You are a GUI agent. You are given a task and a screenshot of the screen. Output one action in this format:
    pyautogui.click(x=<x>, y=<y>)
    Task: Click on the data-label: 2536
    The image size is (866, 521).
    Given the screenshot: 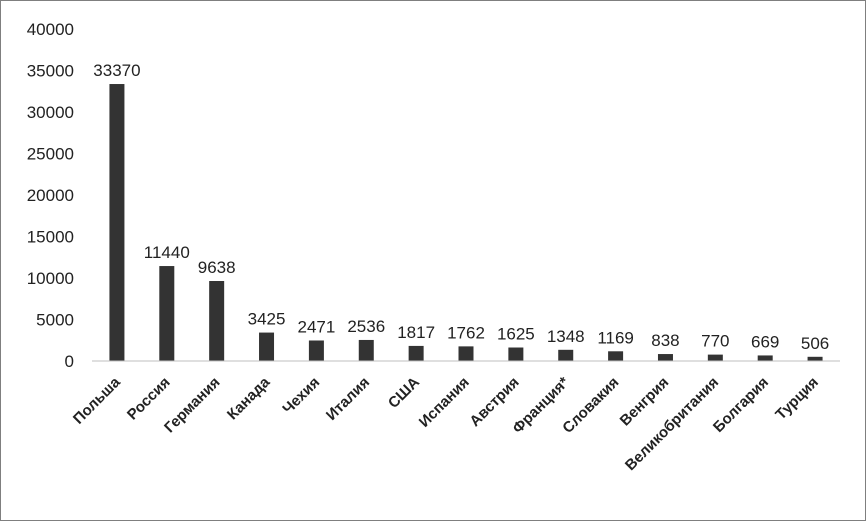 What is the action you would take?
    pyautogui.click(x=366, y=326)
    